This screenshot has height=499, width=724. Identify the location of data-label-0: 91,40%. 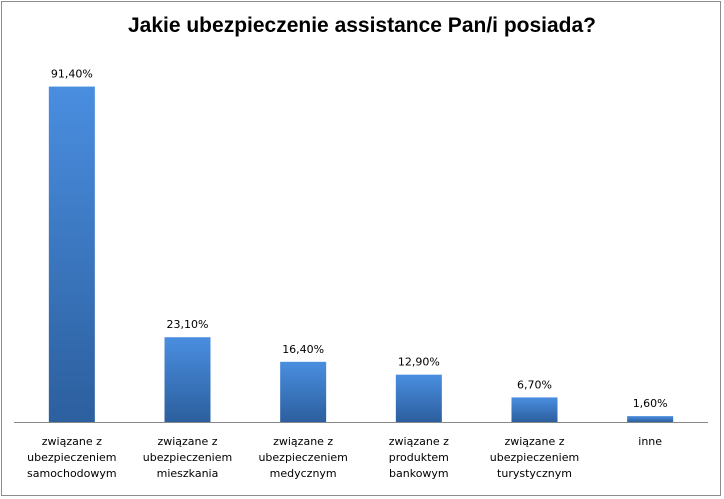
(72, 74).